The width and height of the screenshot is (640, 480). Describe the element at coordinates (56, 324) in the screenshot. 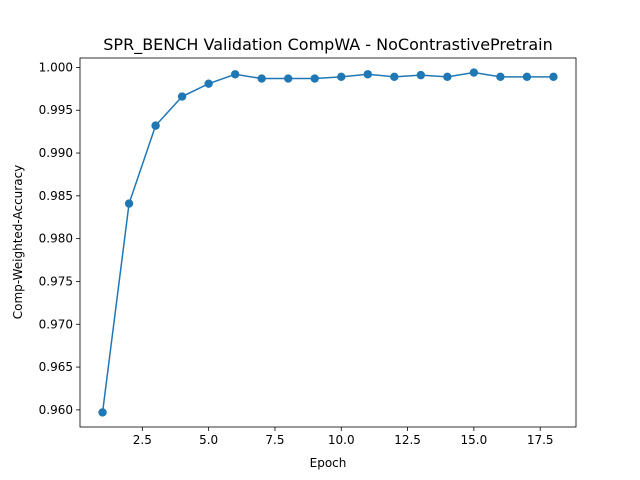

I see `y-tick-label: 0.970` at that location.